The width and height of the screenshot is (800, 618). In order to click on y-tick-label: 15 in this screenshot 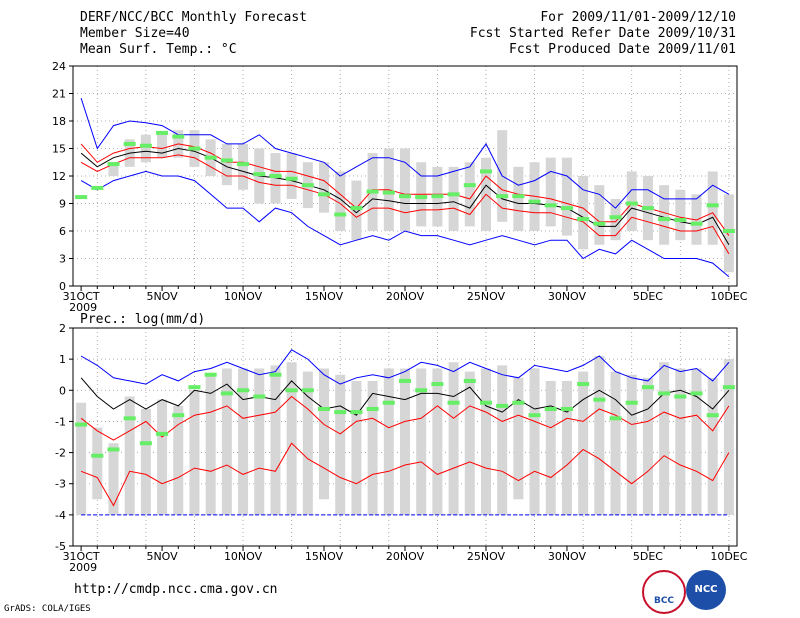, I will do `click(59, 149)`.